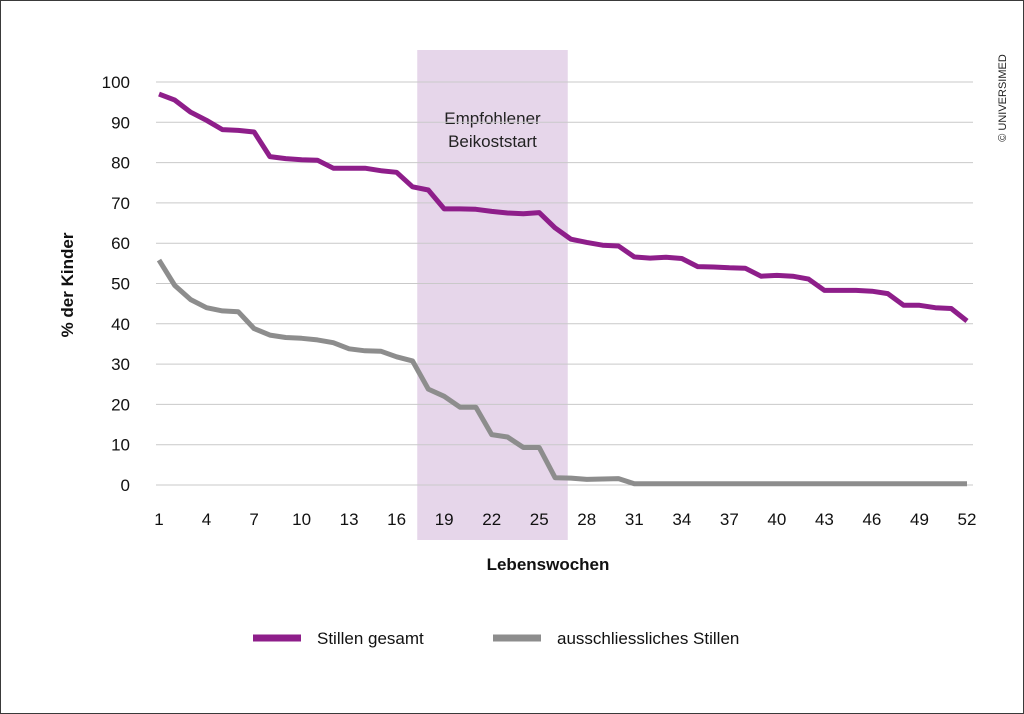 The image size is (1024, 714). I want to click on x-tick-34: 34, so click(681, 519).